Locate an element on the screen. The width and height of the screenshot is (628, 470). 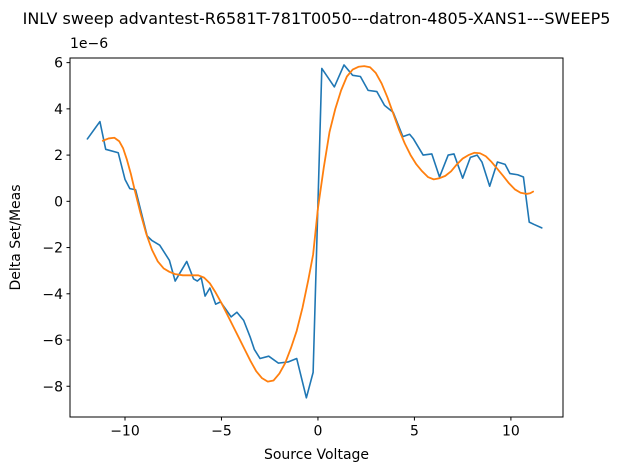
x-tick-label: 0 is located at coordinates (317, 432).